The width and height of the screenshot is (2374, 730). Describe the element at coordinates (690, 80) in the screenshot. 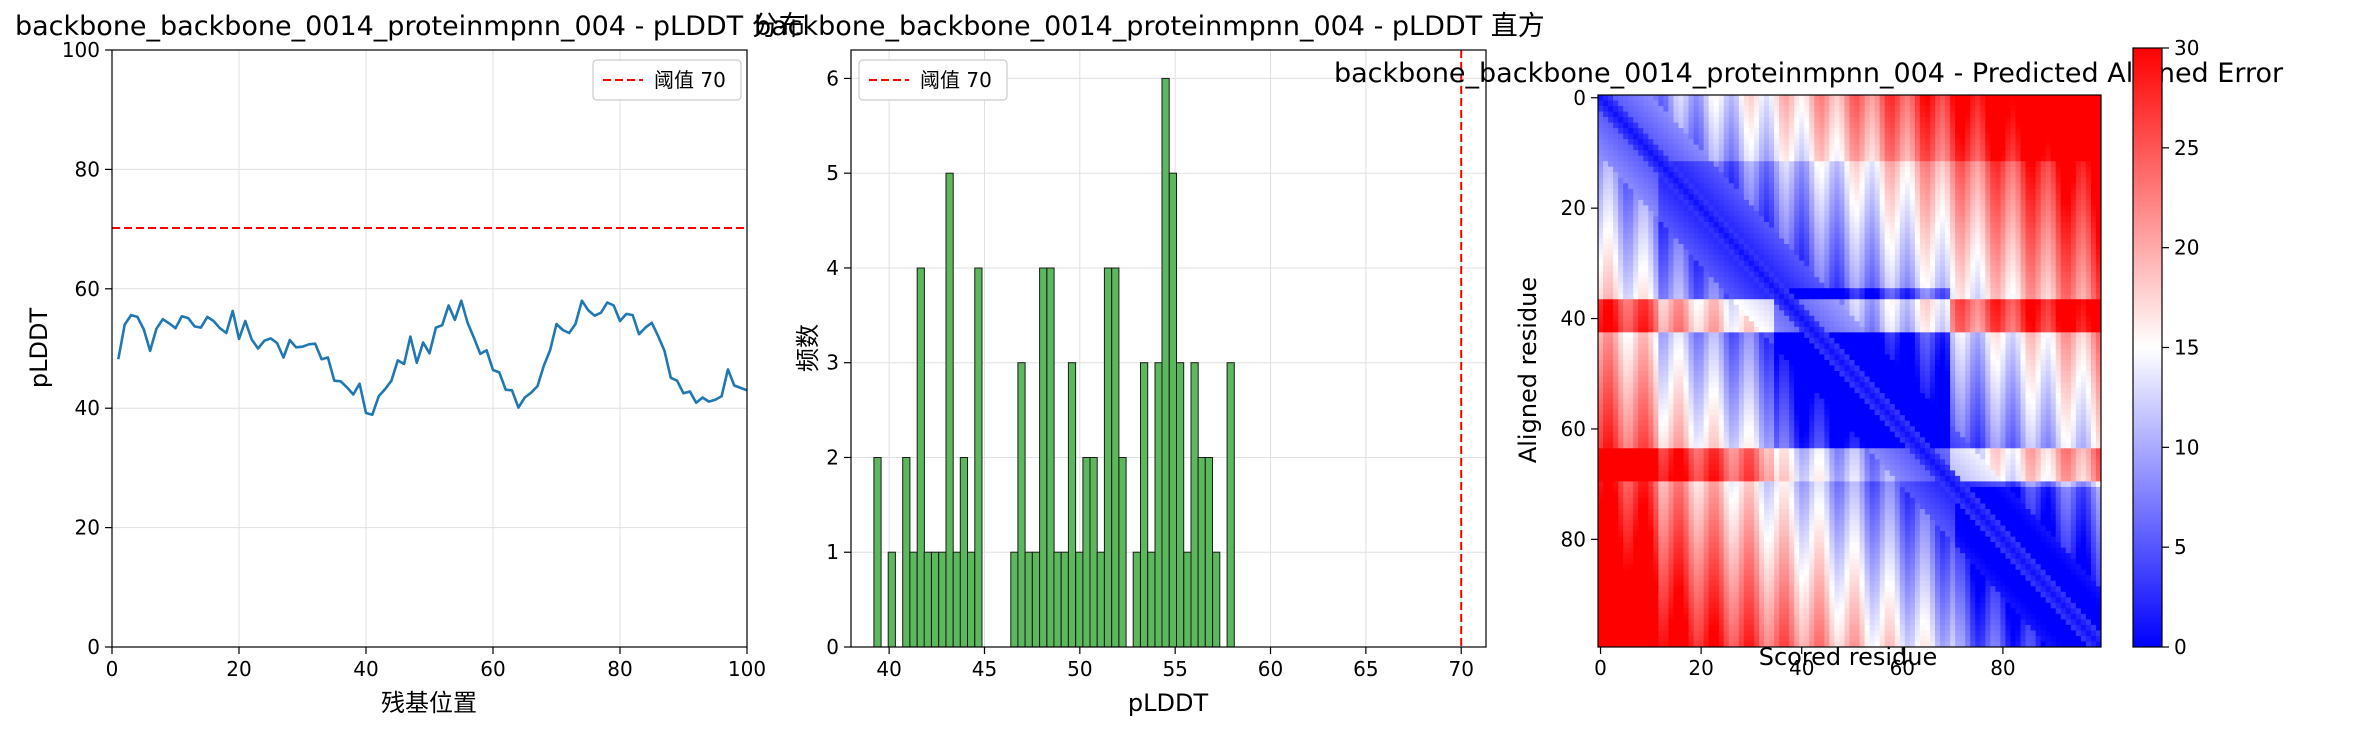

I see `line-legend-label: 阈值 70` at that location.